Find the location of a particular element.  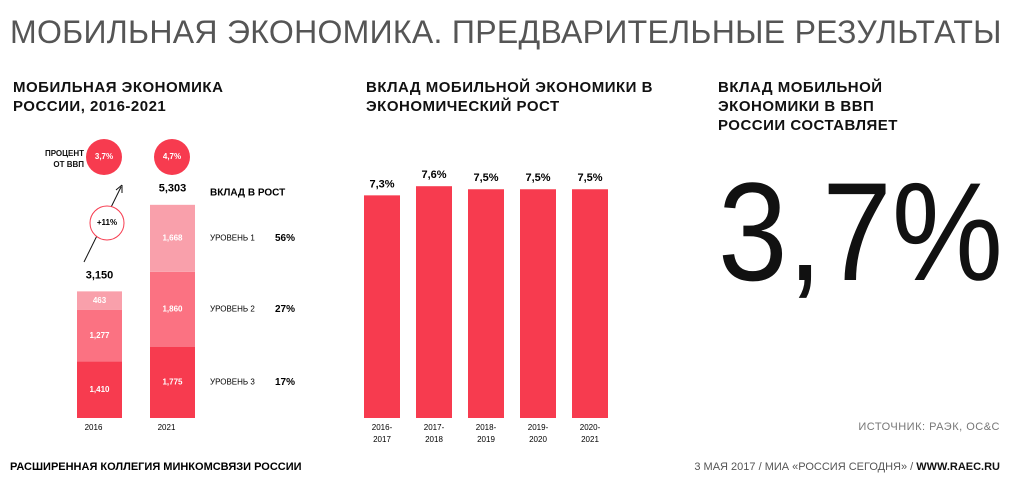

total-label: 3,150 is located at coordinates (100, 275).